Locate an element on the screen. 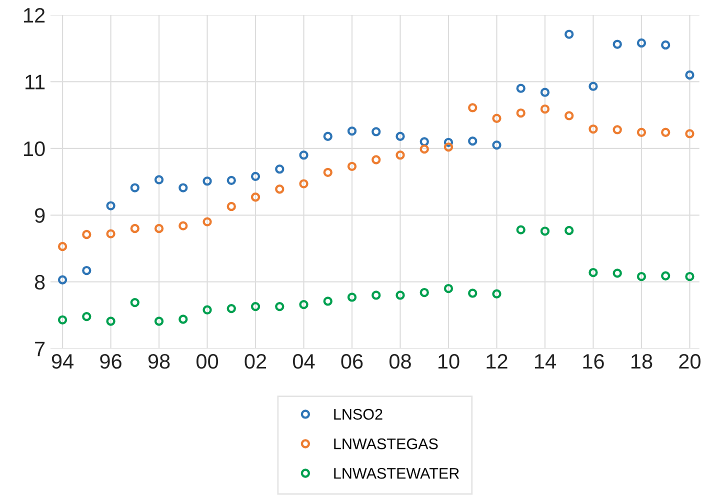  x-tick-label: 98 is located at coordinates (159, 361).